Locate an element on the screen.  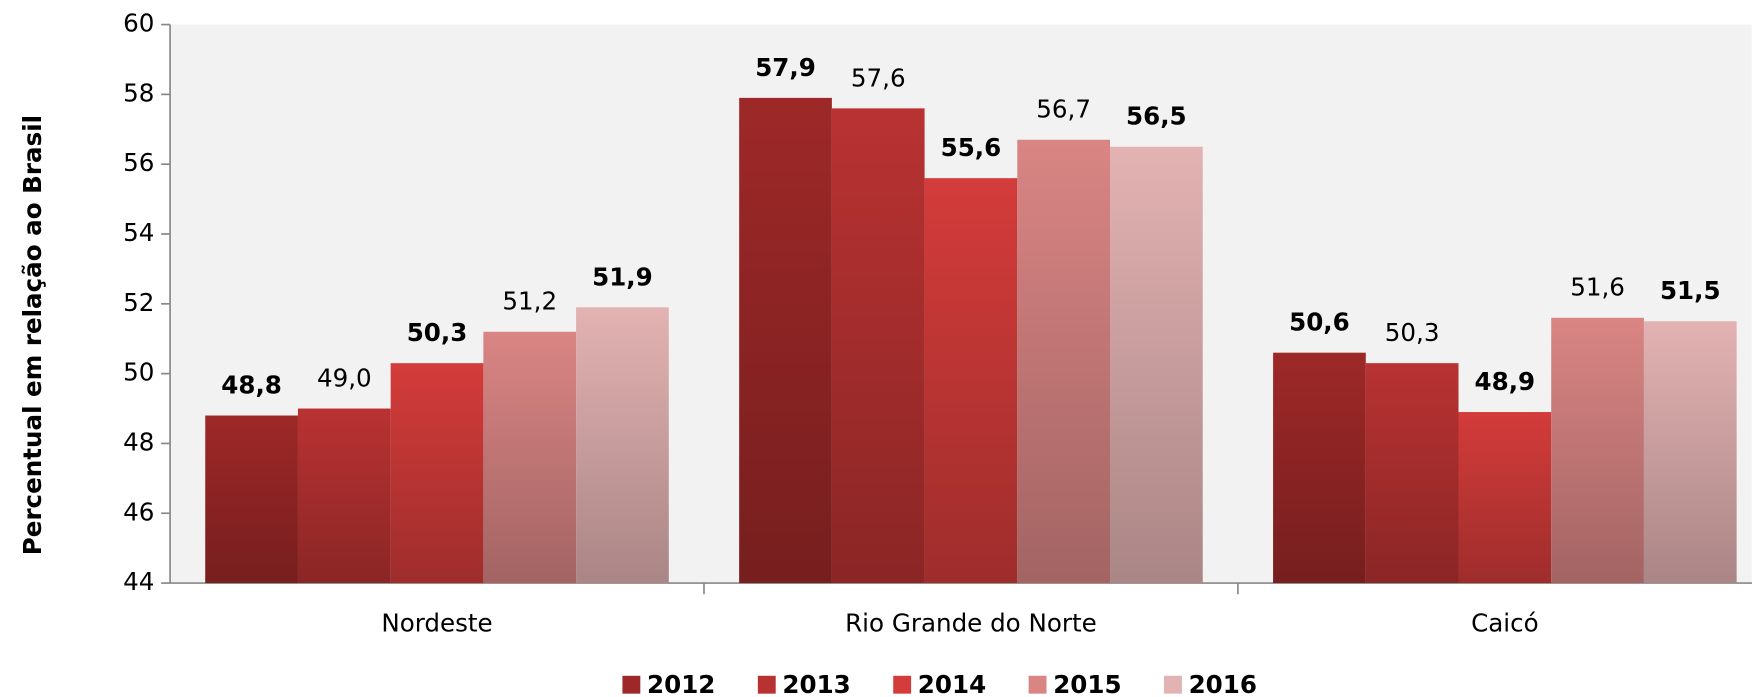
legend-label: 2016 is located at coordinates (1223, 683).